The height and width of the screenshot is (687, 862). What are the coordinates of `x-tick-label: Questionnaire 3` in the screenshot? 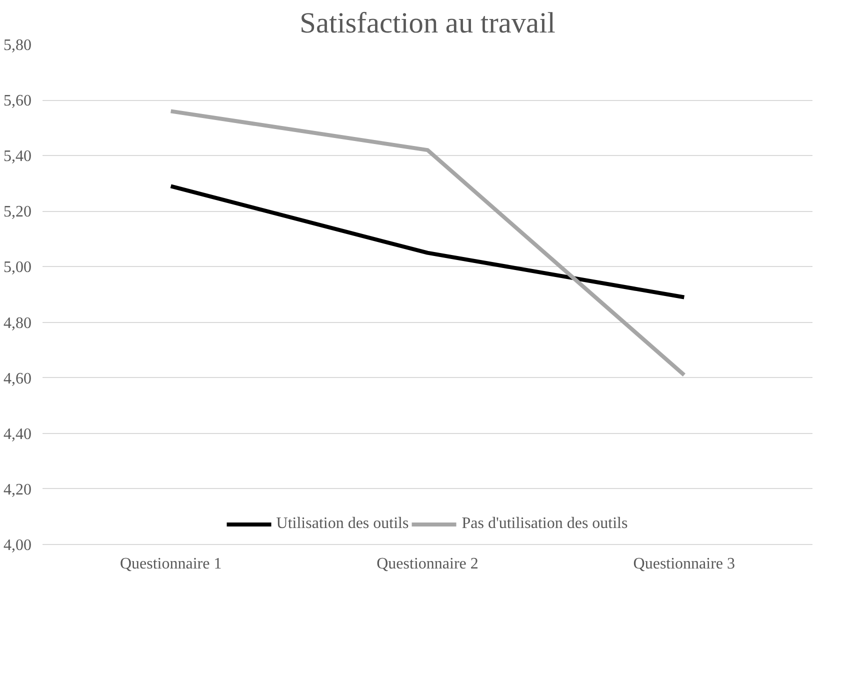 It's located at (684, 564).